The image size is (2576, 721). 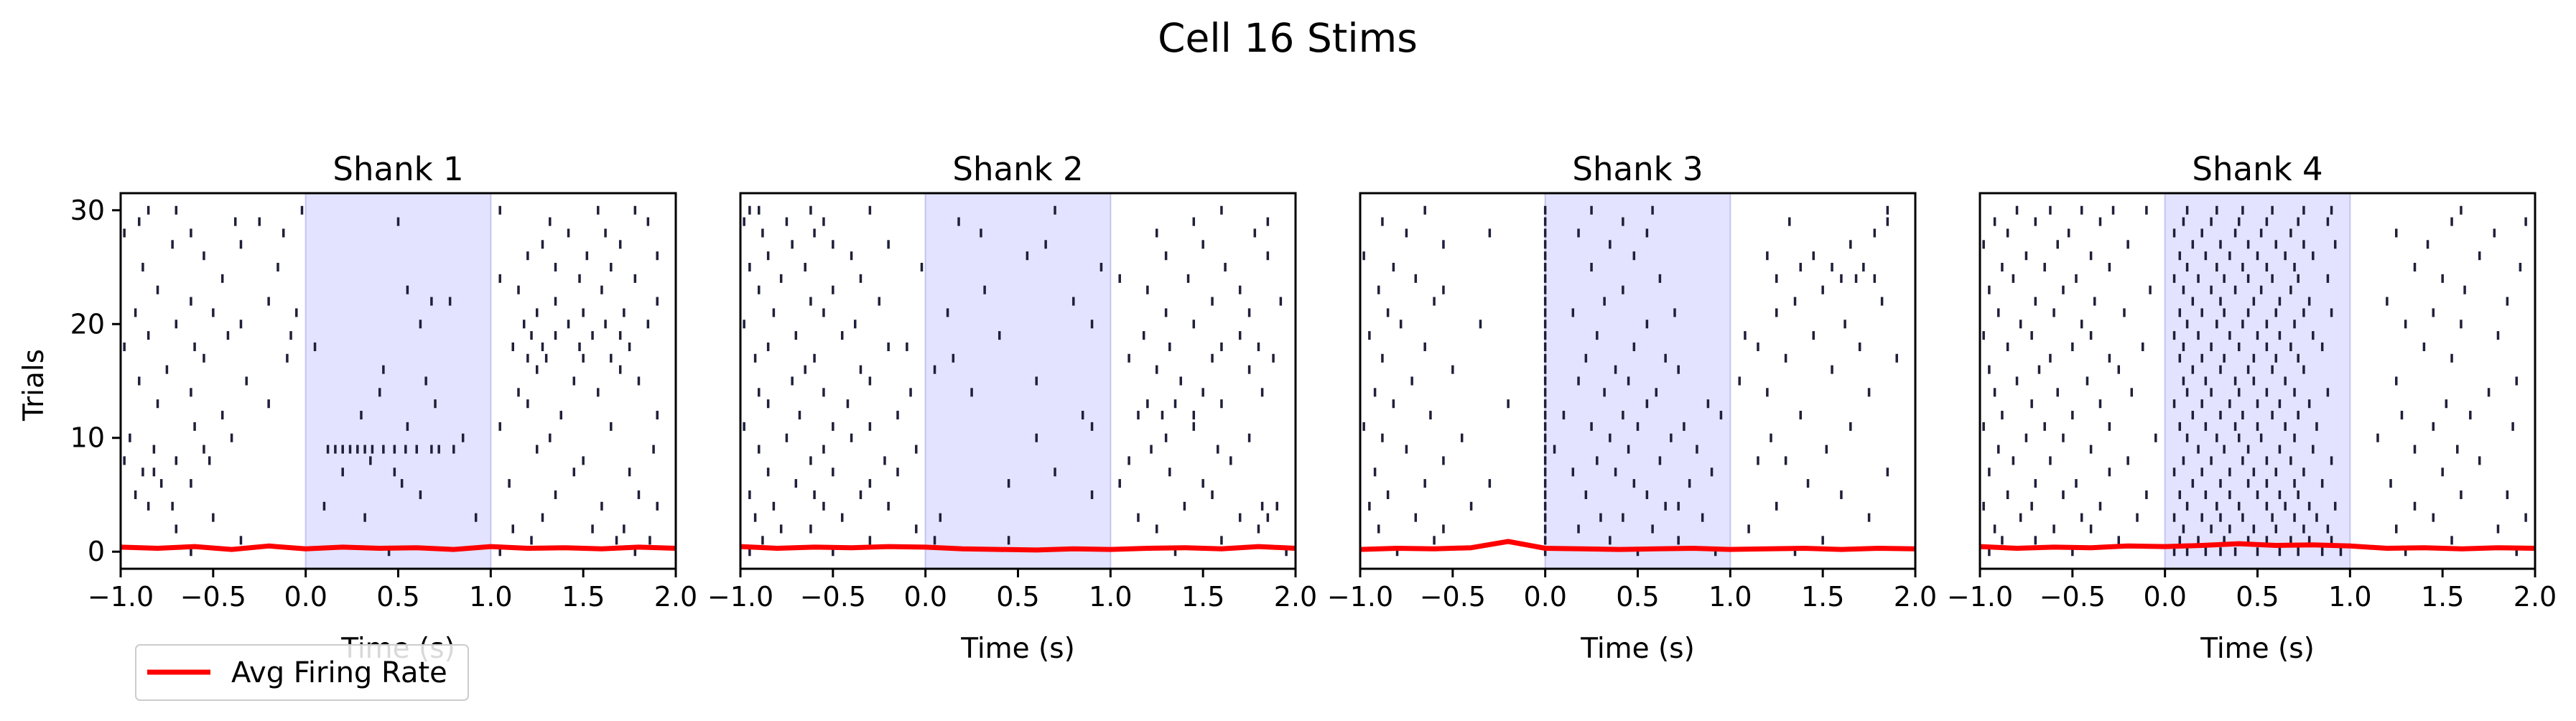 I want to click on legend: Avg Firing Rate, so click(x=302, y=672).